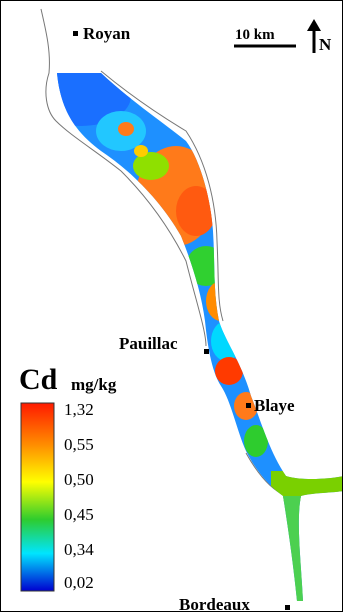 The height and width of the screenshot is (612, 343). I want to click on north-label: N, so click(325, 44).